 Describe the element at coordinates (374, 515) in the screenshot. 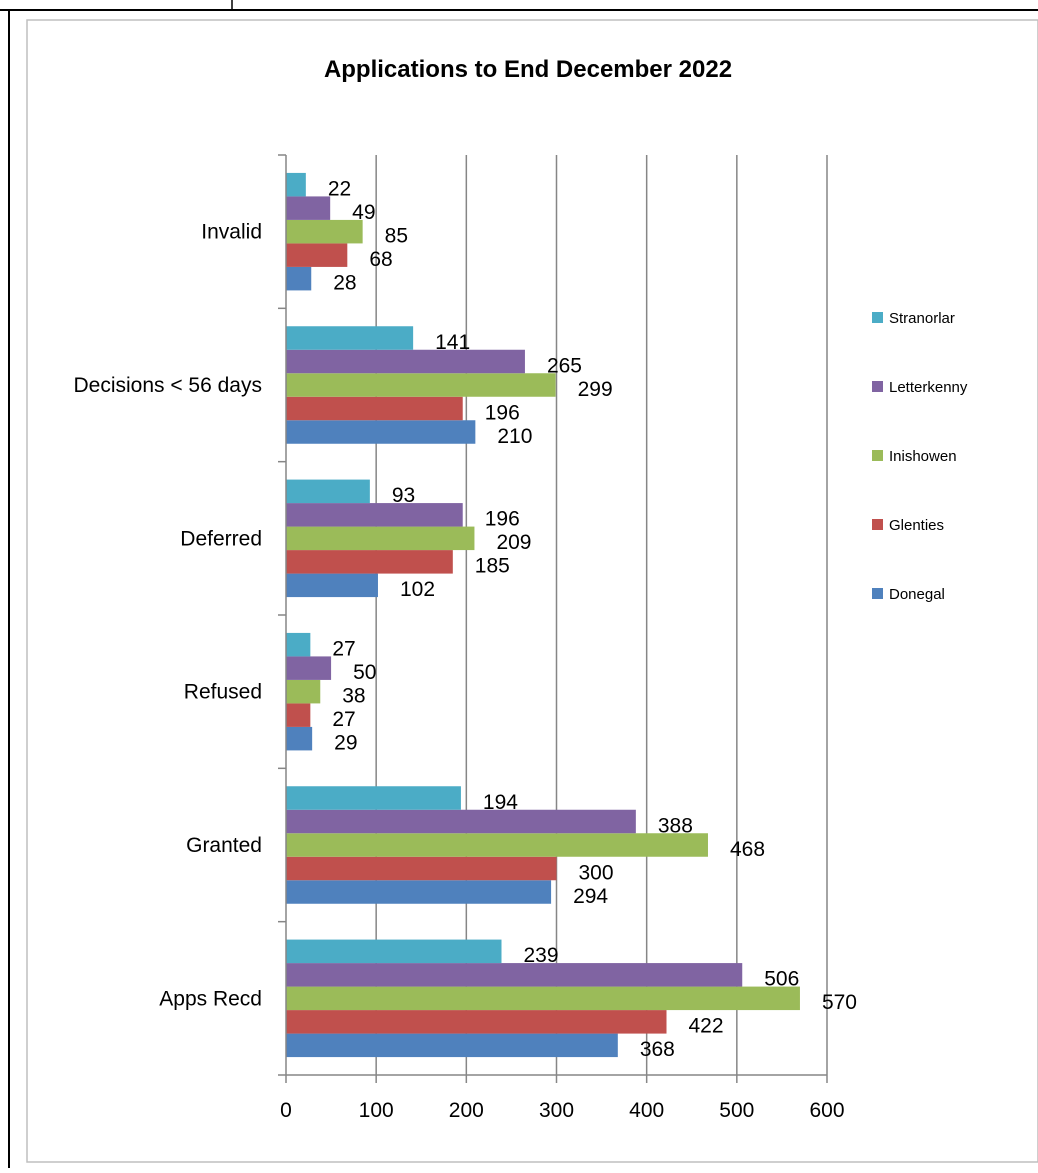

I see `bar-deferred-letterkenny` at that location.